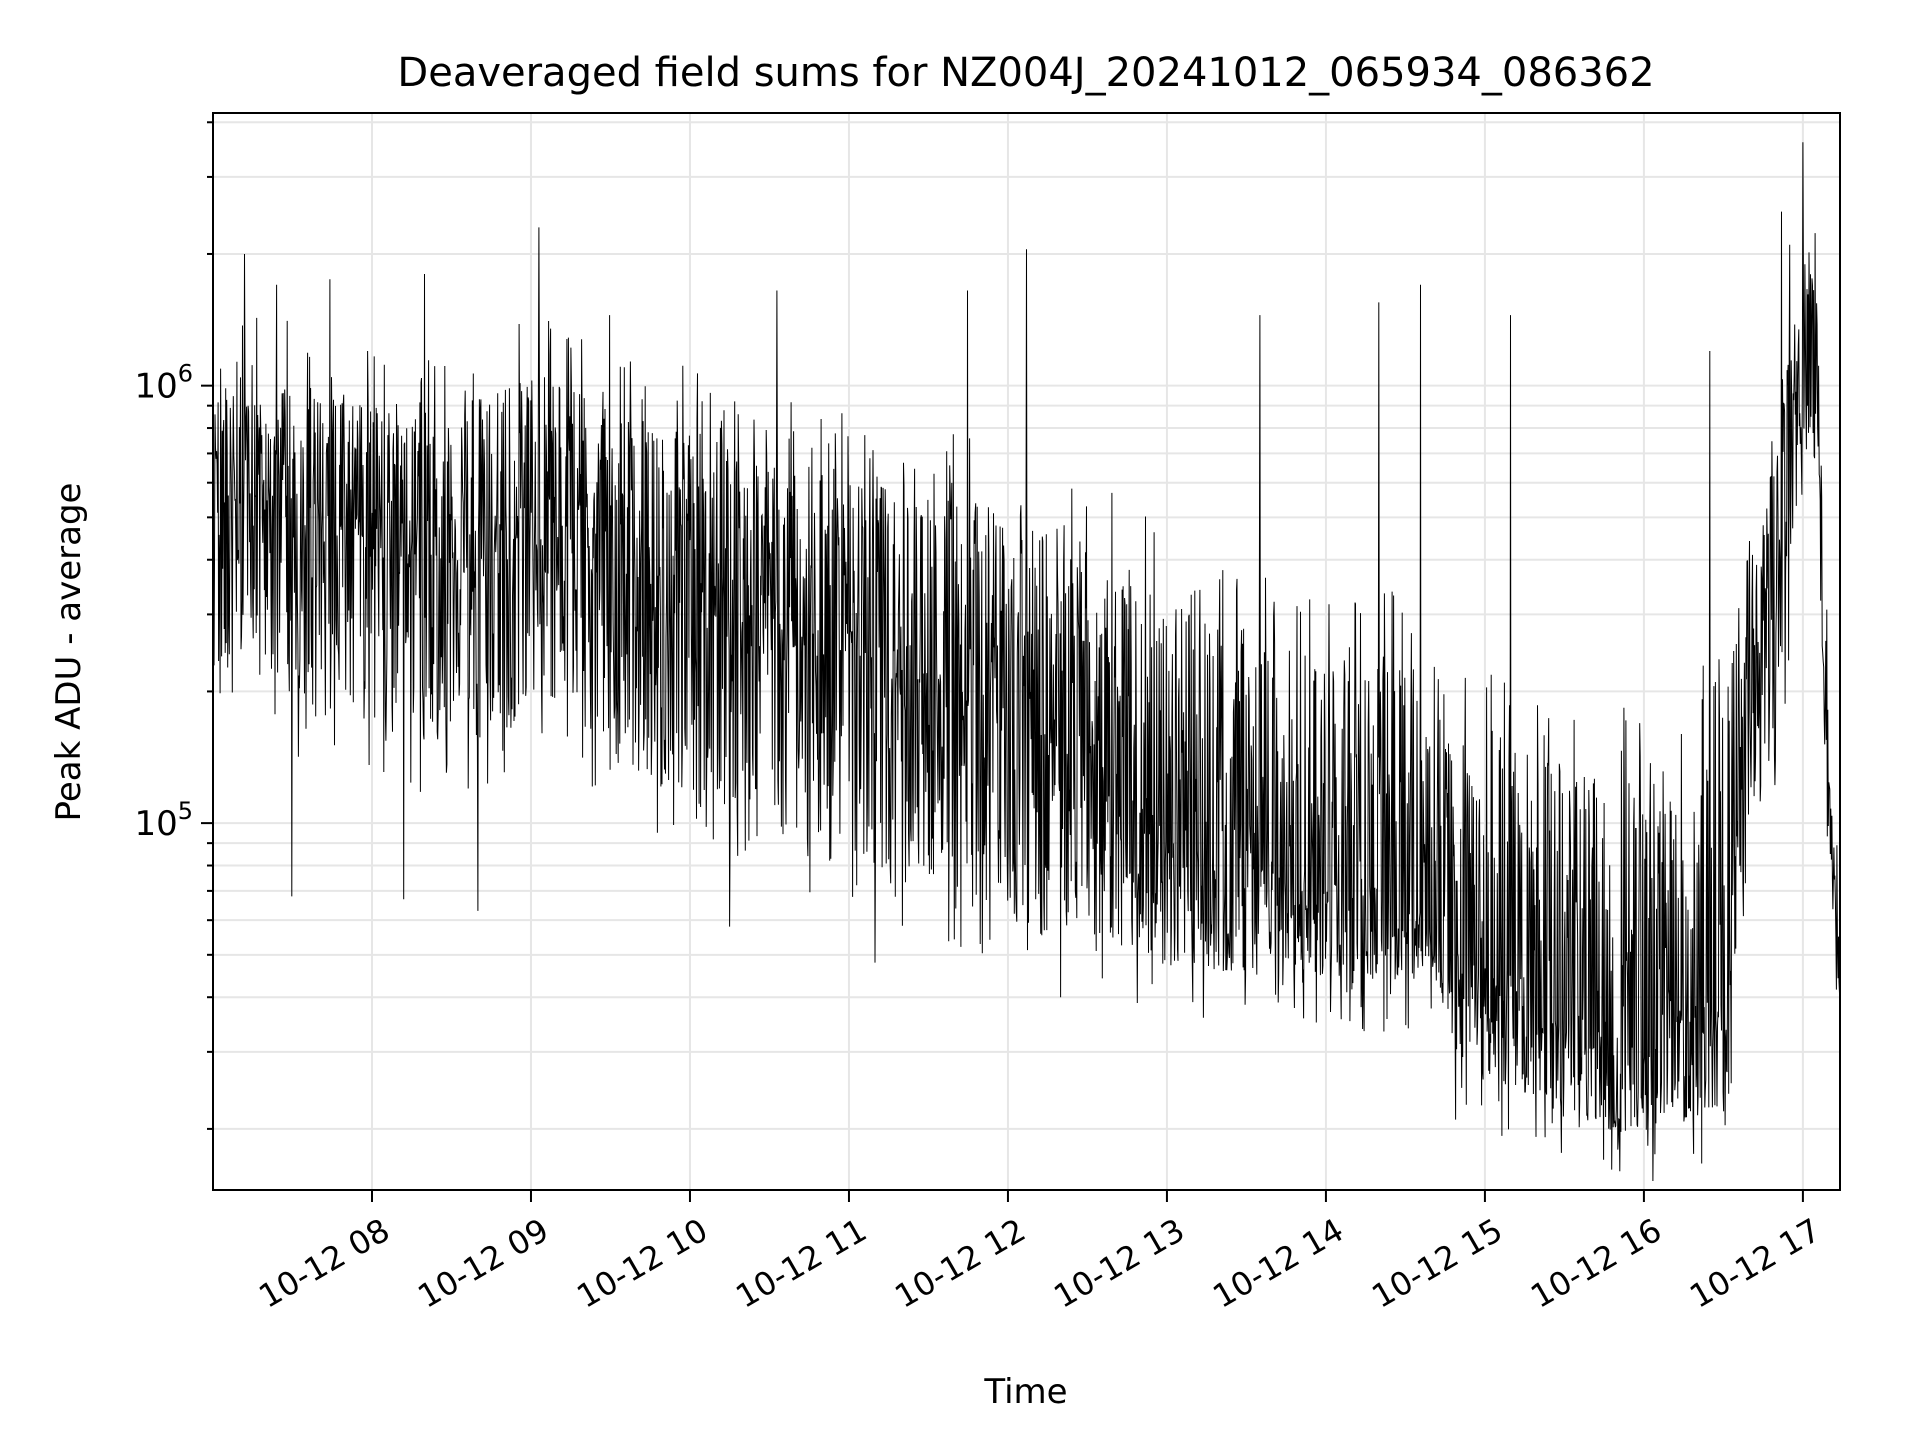 Image resolution: width=1920 pixels, height=1440 pixels. I want to click on y-tick-label: 10⁵, so click(163, 820).